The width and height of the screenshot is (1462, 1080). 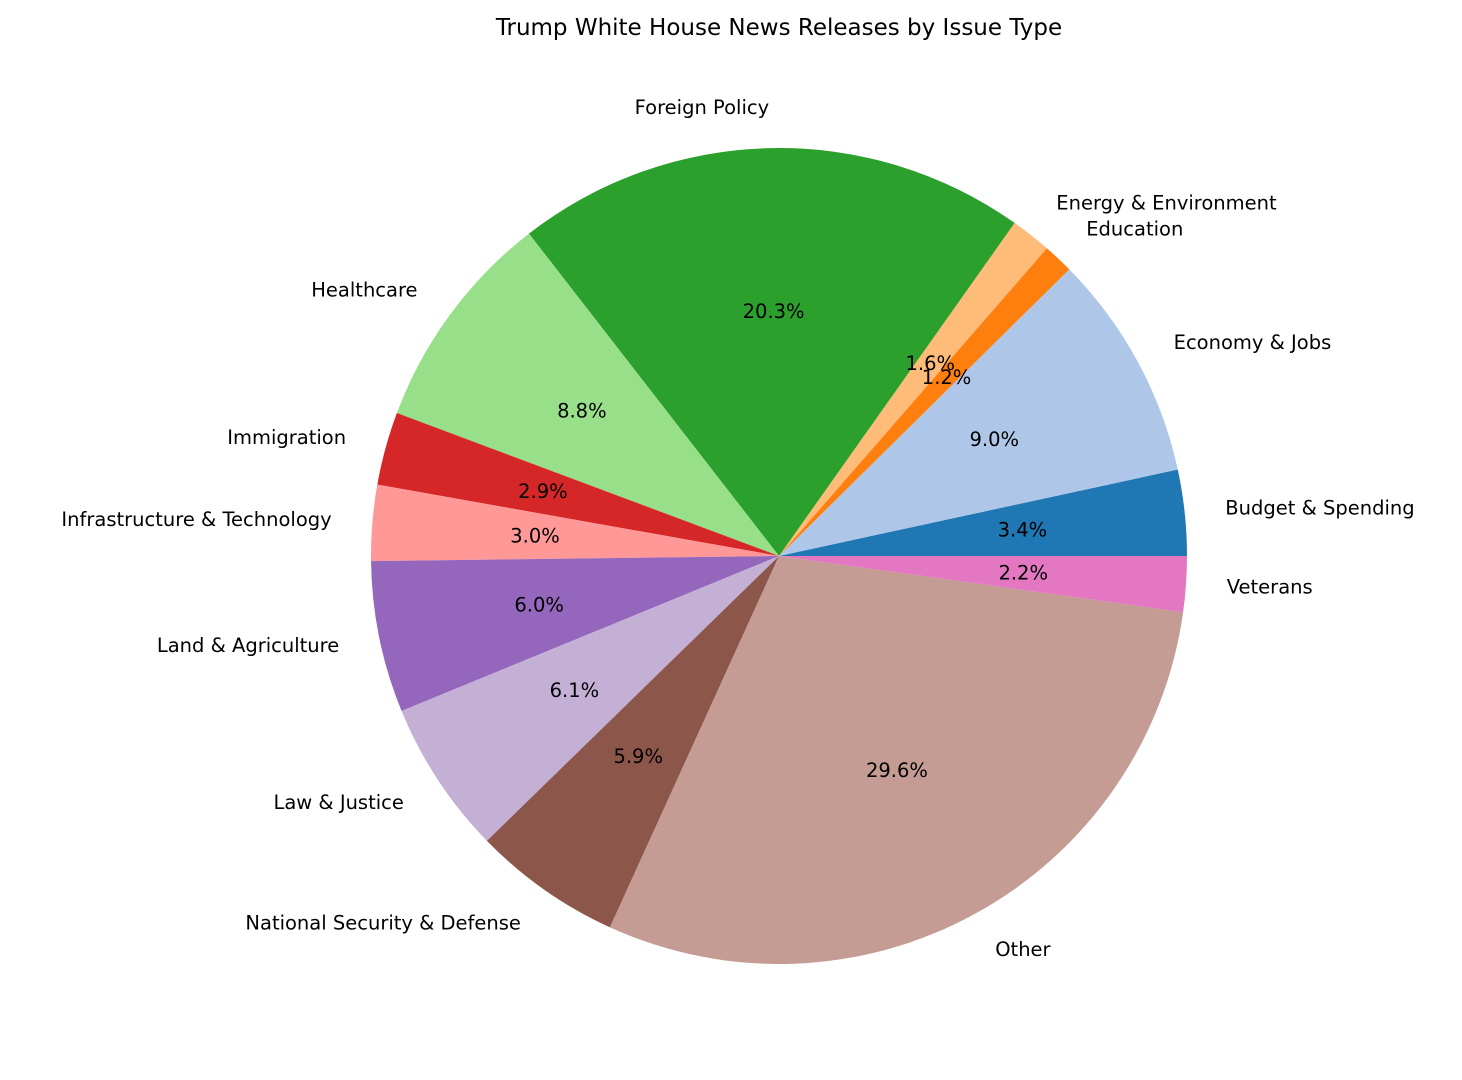 What do you see at coordinates (543, 491) in the screenshot?
I see `slice-percent-immigration: 2.9%` at bounding box center [543, 491].